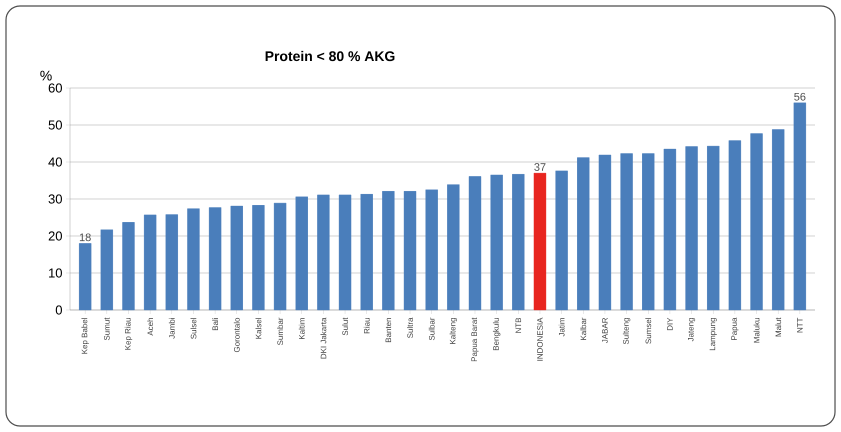 The height and width of the screenshot is (432, 841). I want to click on y-tick-label: 50, so click(55, 125).